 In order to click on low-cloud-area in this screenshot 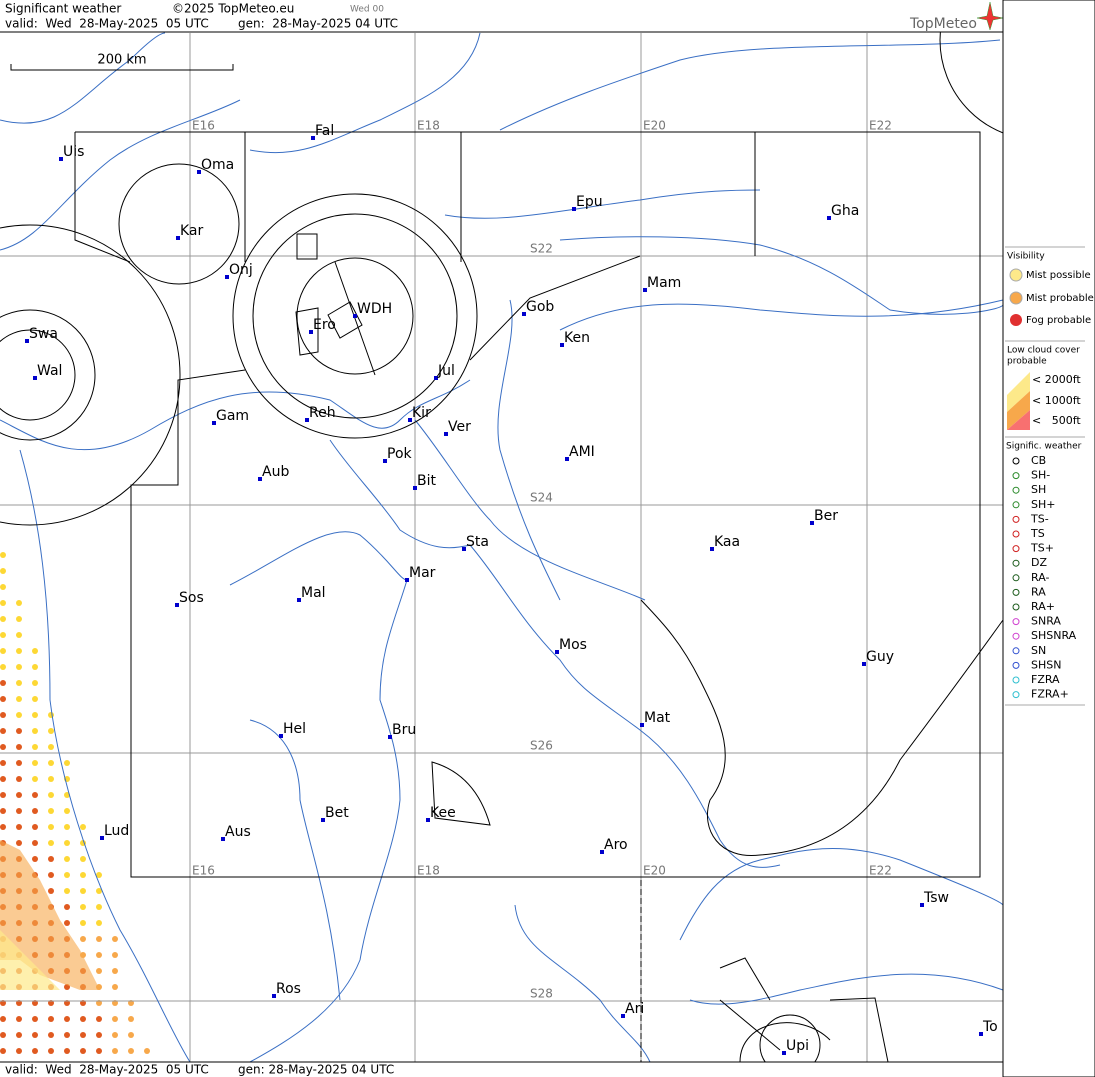, I will do `click(50, 915)`.